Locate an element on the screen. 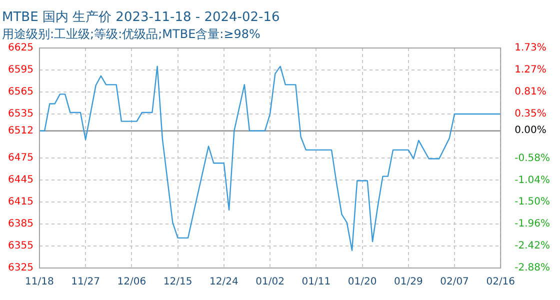 This screenshot has width=560, height=300. y-tick-label: 6625 is located at coordinates (21, 48).